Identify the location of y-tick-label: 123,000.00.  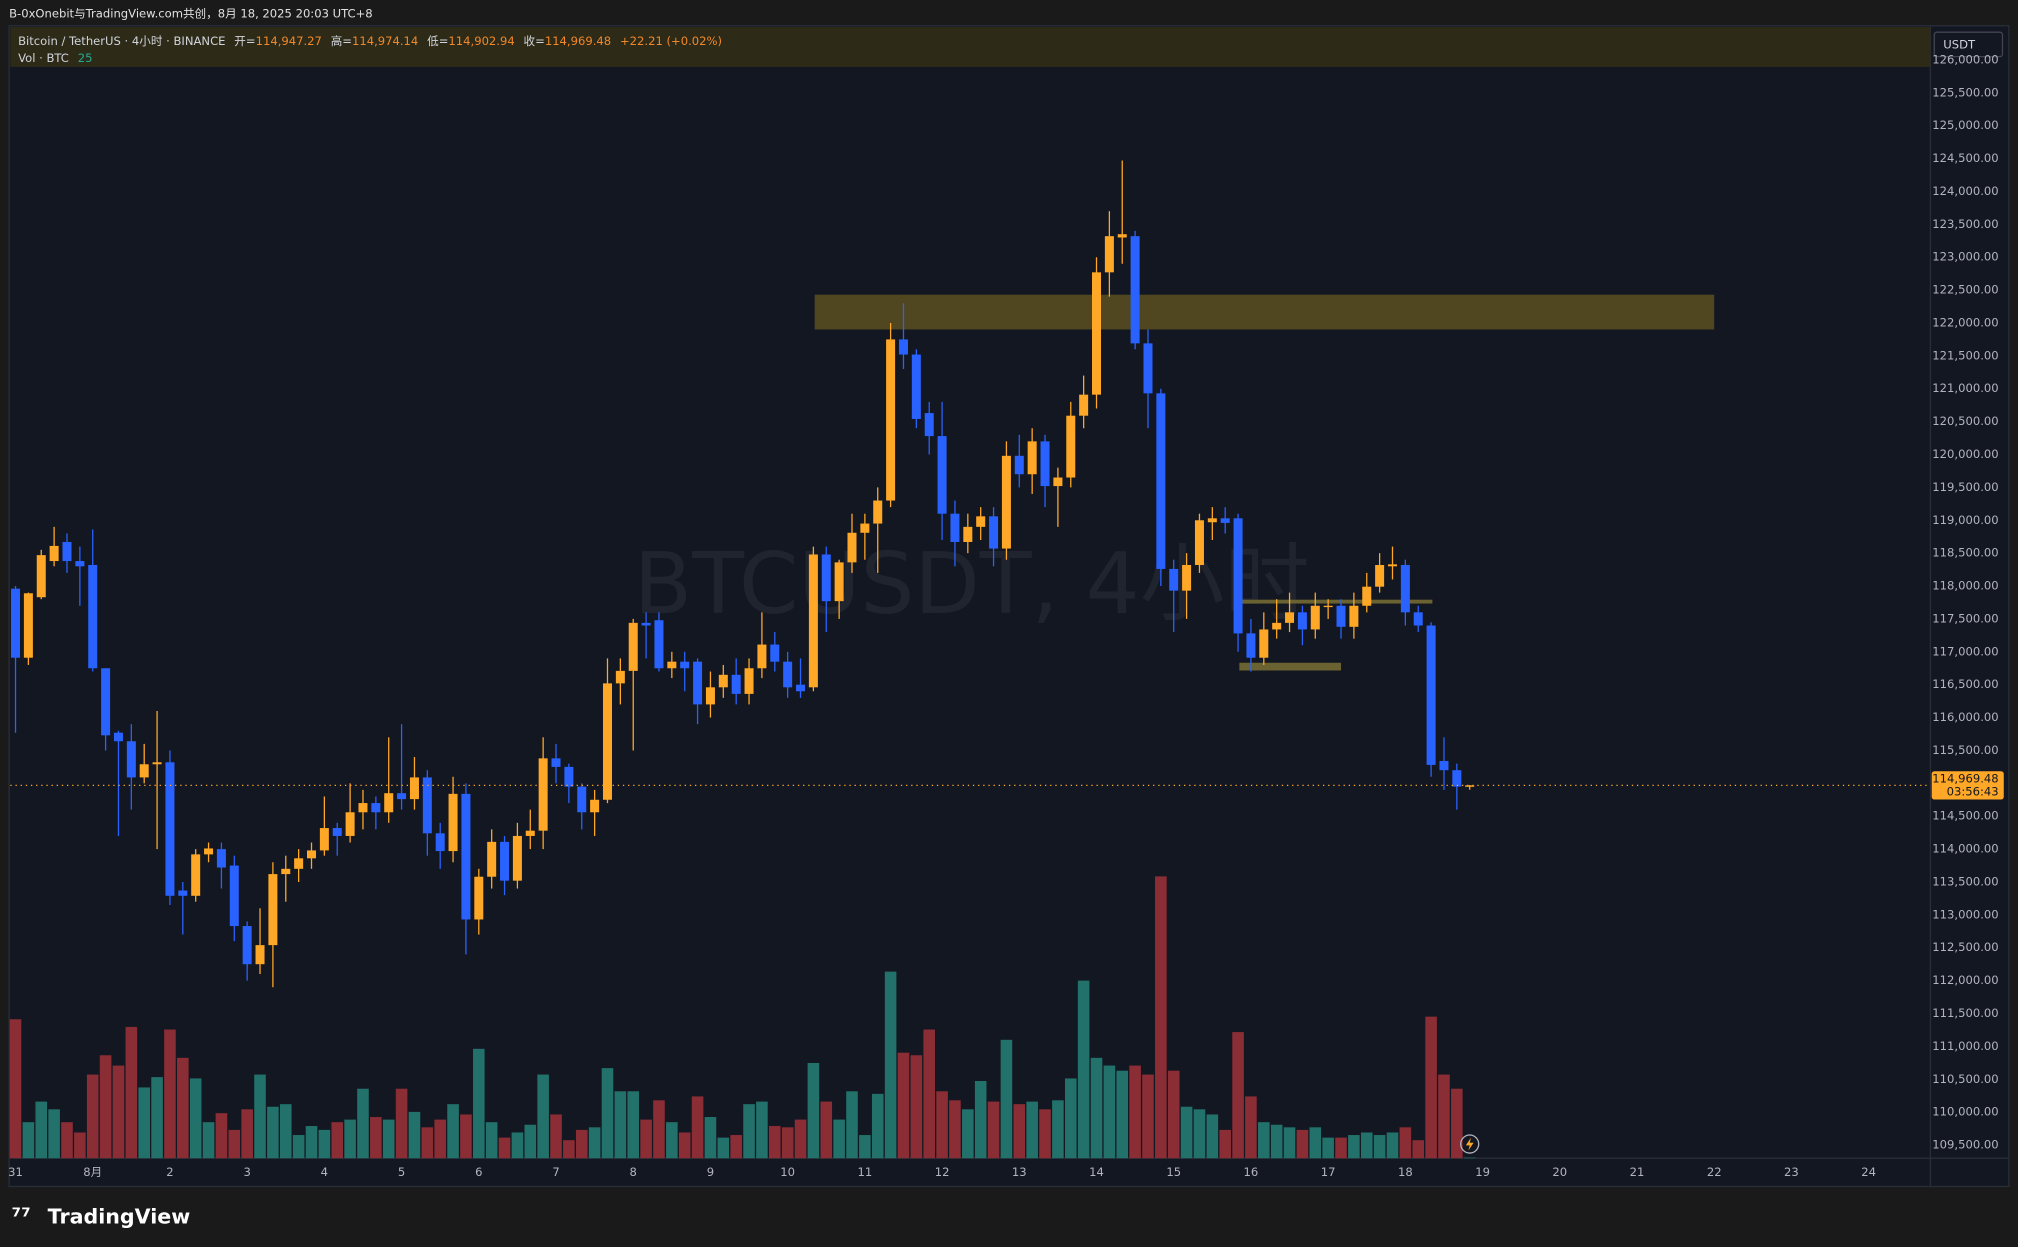
(1965, 257).